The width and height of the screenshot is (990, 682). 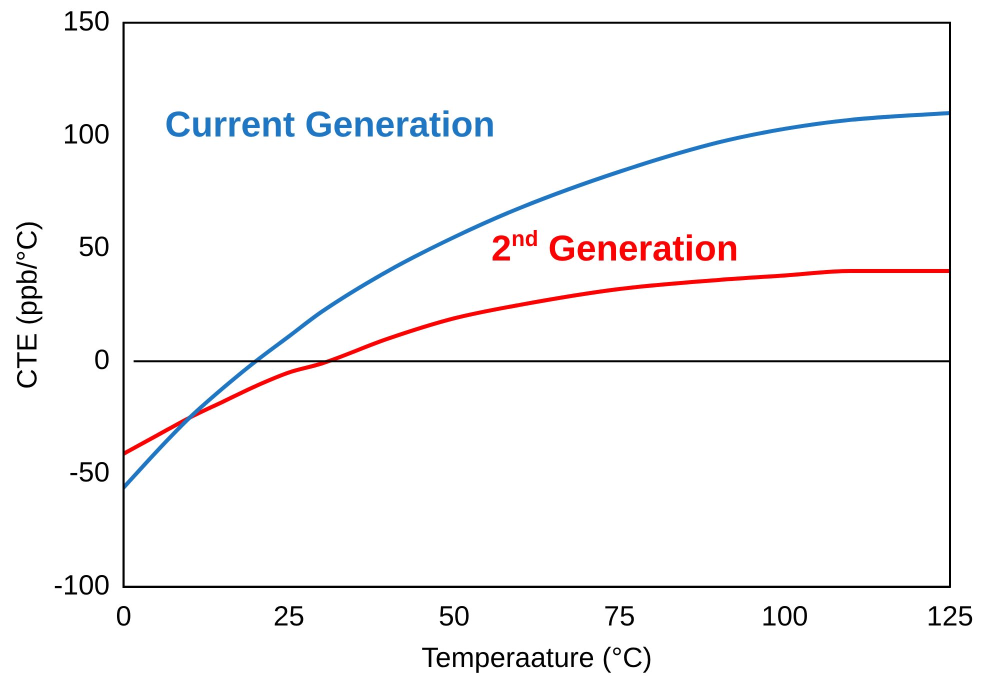 I want to click on x-tick-label: 50, so click(x=454, y=616).